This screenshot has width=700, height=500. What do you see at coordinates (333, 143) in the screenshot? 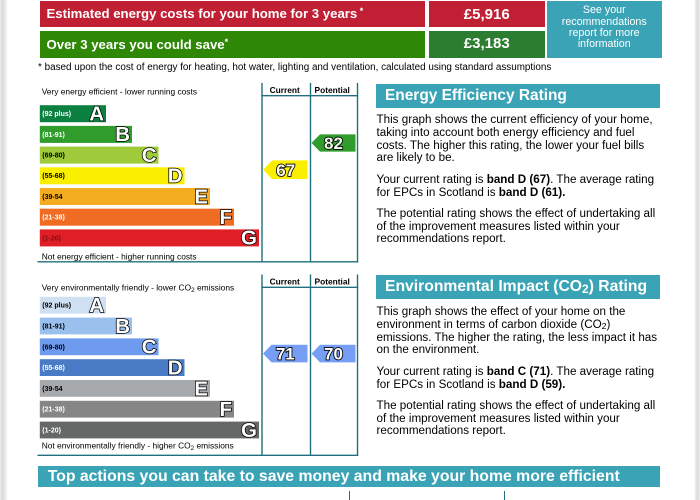
I see `svg-text: 82` at bounding box center [333, 143].